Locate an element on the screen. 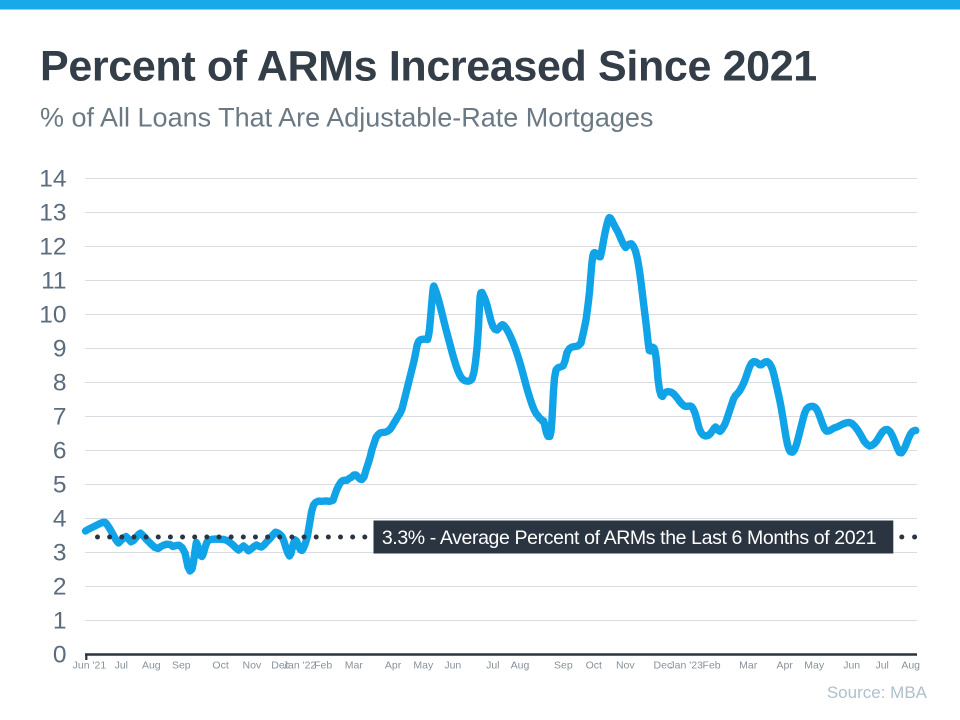 This screenshot has height=720, width=960. svg-text: 14 is located at coordinates (52, 179).